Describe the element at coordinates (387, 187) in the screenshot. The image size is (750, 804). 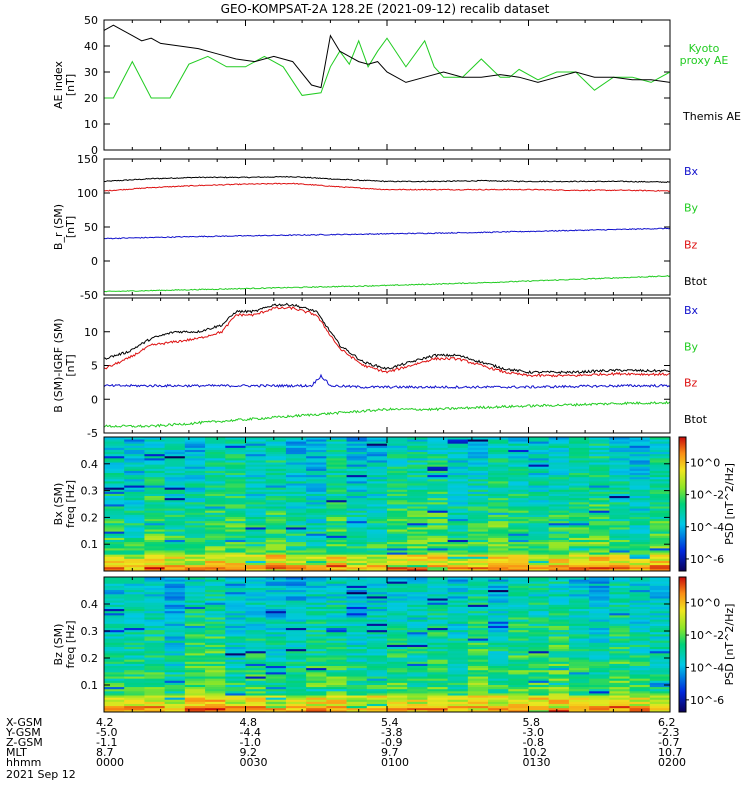
I see `series-line-1-bz` at that location.